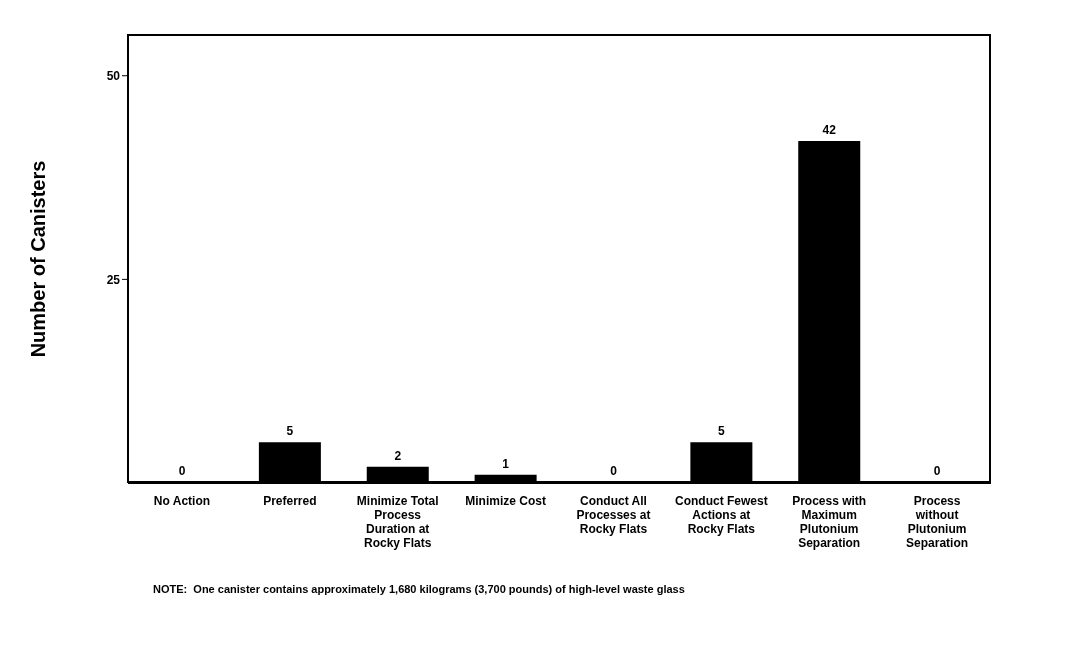 The image size is (1065, 660). What do you see at coordinates (38, 259) in the screenshot?
I see `y-axis-title: Number of Canisters` at bounding box center [38, 259].